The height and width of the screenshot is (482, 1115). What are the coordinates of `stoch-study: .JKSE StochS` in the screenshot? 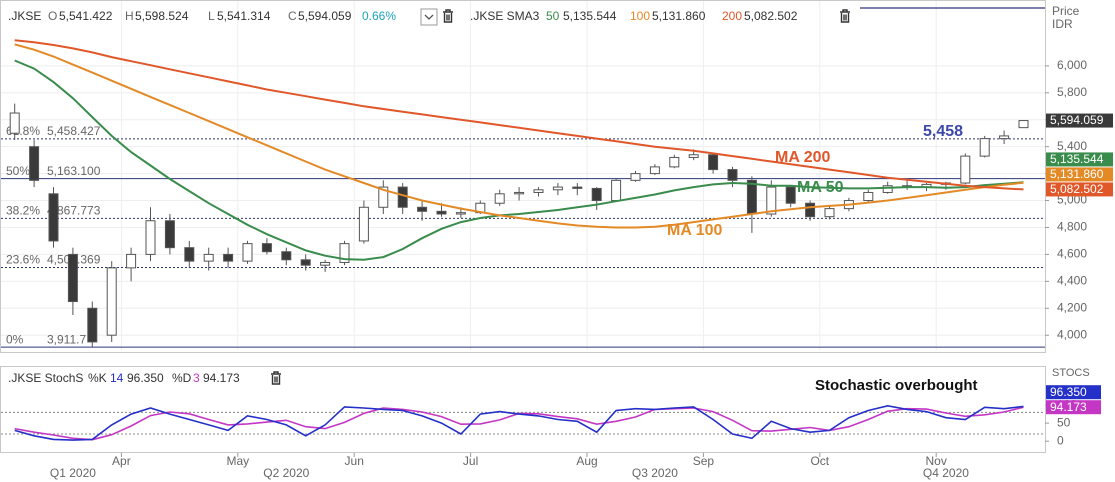 It's located at (45, 378).